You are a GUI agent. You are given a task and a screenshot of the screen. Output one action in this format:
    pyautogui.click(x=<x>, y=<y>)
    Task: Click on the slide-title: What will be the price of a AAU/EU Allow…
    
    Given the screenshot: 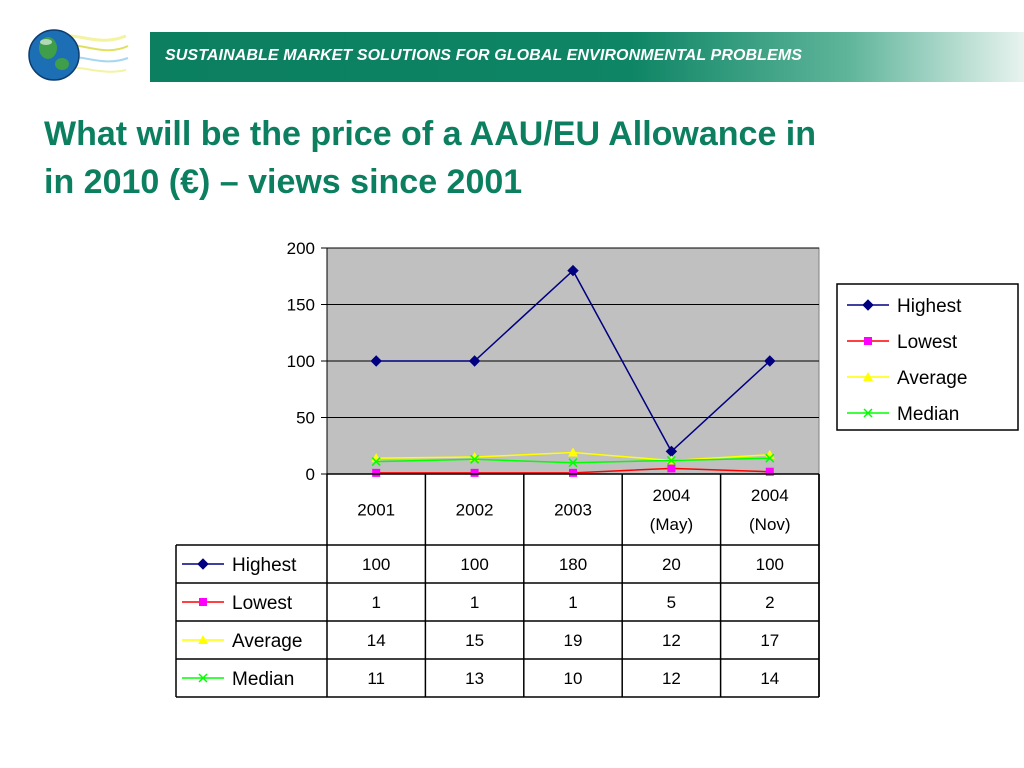 What is the action you would take?
    pyautogui.click(x=430, y=158)
    